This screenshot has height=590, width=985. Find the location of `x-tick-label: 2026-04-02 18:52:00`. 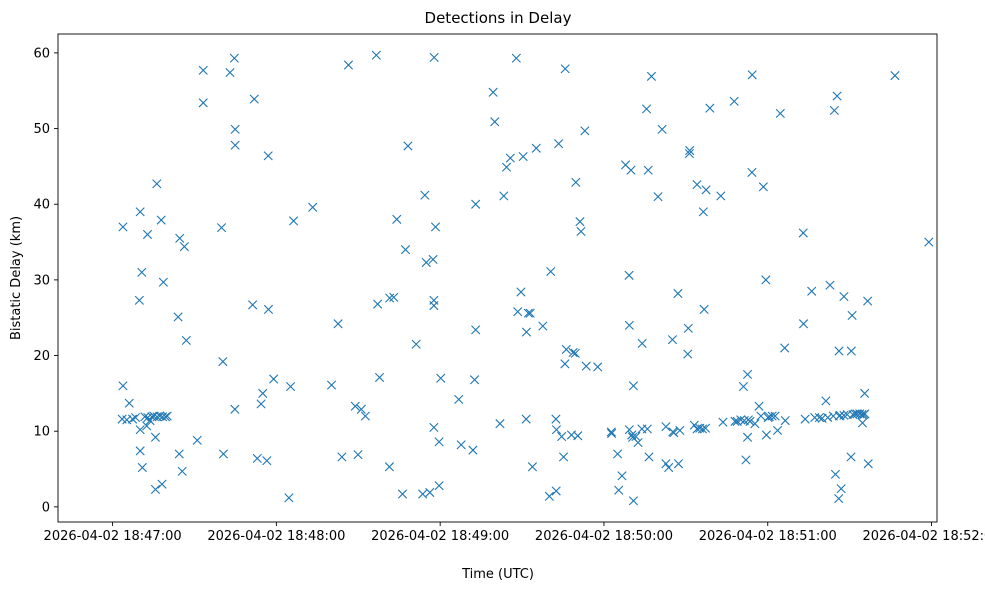

x-tick-label: 2026-04-02 18:52:00 is located at coordinates (924, 536).